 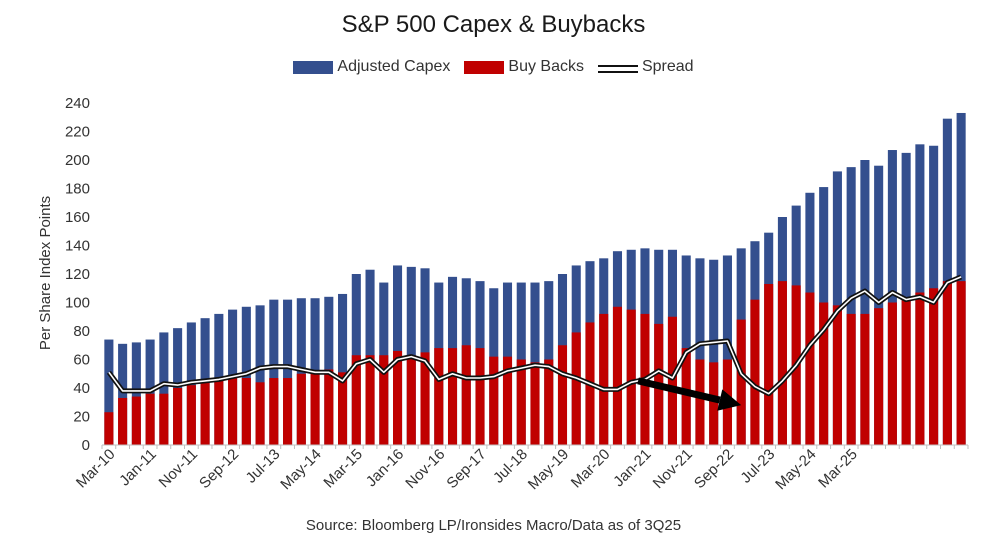 I want to click on chart-title: S&P 500 Capex & Buybacks, so click(x=493, y=24).